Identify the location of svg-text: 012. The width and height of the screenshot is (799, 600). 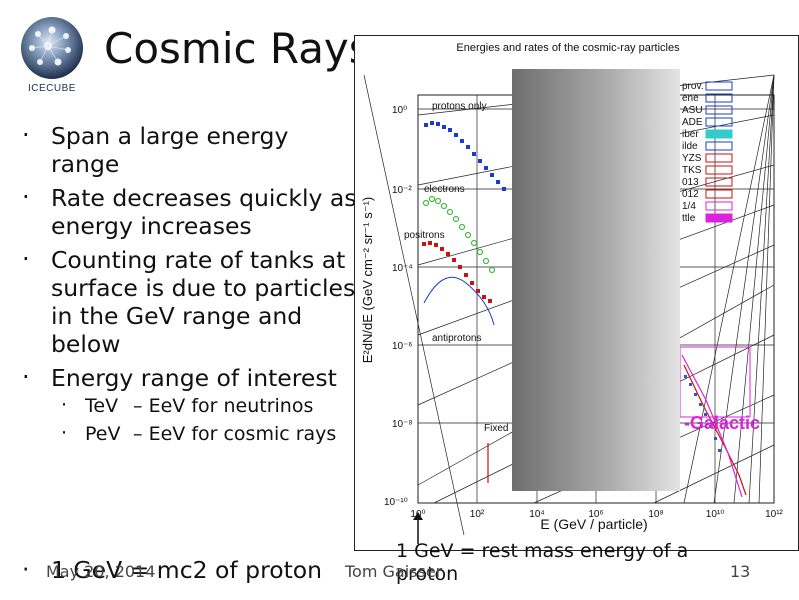
(690, 194).